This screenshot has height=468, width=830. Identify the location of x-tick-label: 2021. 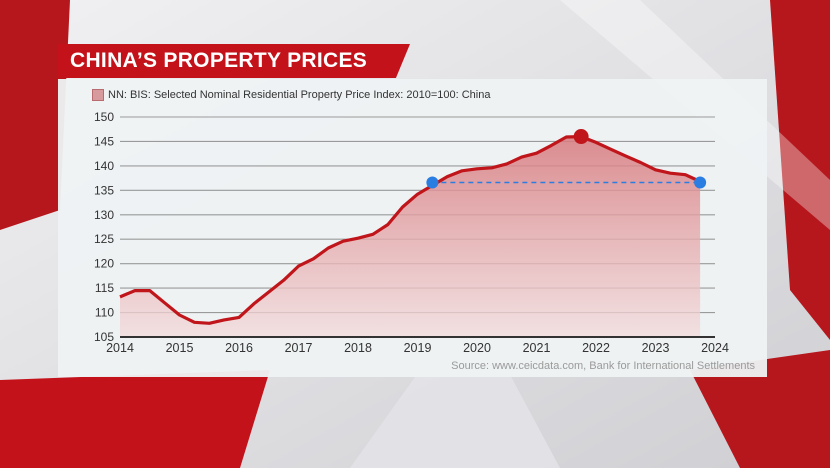
(537, 348).